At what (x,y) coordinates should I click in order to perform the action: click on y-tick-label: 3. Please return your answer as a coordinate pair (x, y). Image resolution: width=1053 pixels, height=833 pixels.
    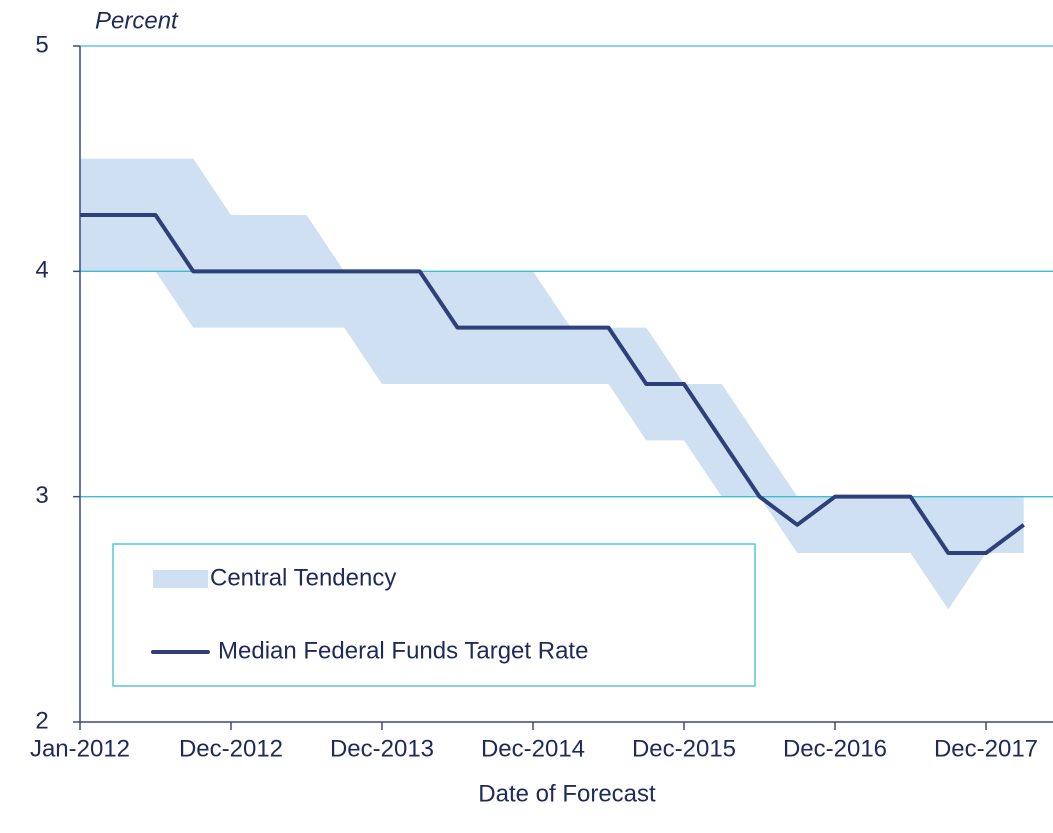
    Looking at the image, I should click on (41, 495).